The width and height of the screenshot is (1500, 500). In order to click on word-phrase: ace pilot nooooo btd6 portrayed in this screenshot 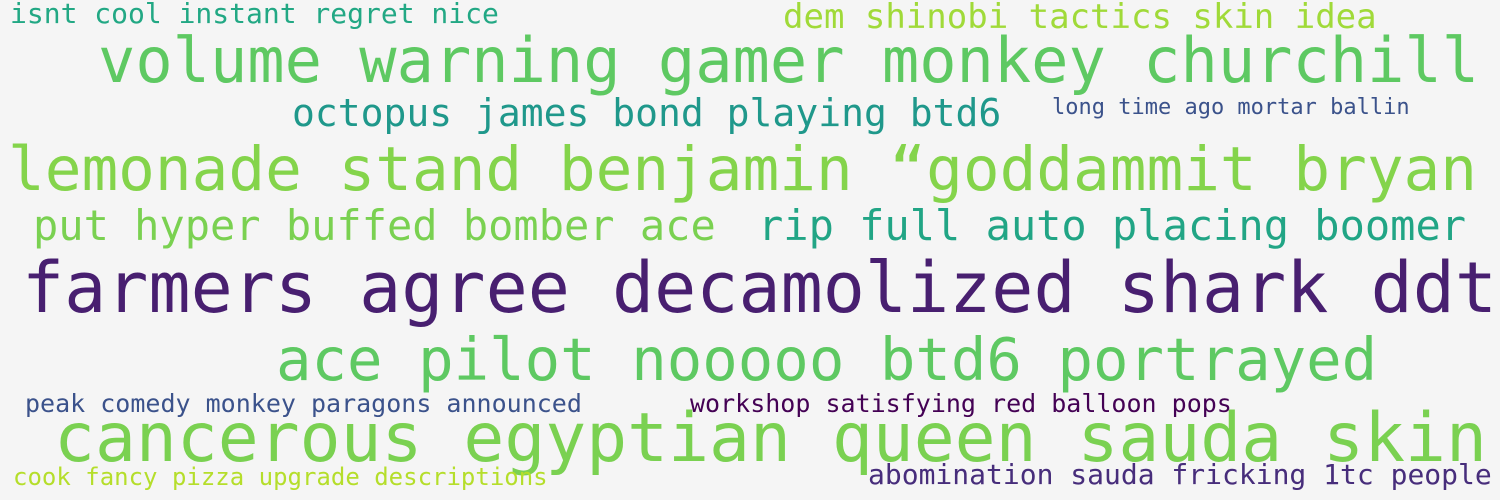, I will do `click(827, 359)`.